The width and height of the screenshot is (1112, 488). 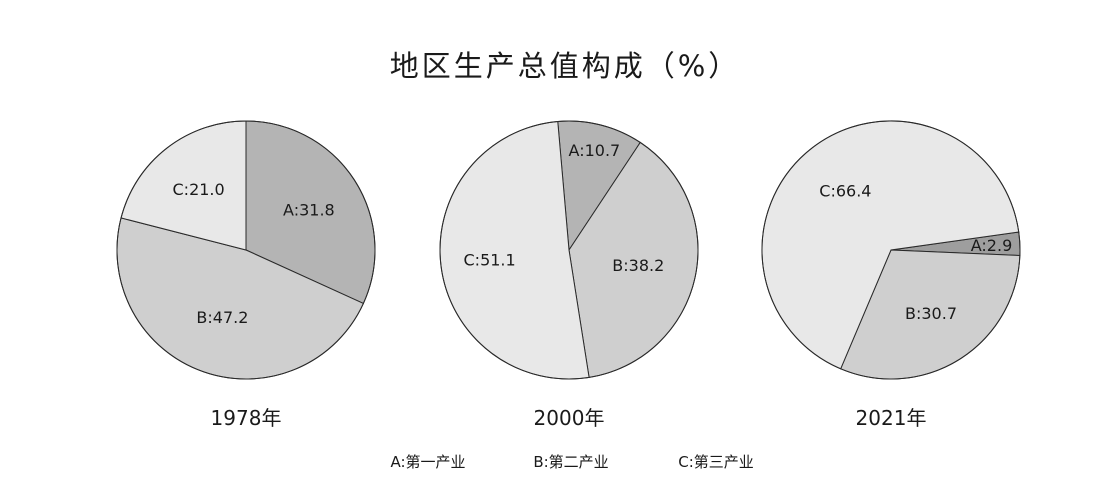 What do you see at coordinates (845, 191) in the screenshot?
I see `slice-label-c: C:66.4` at bounding box center [845, 191].